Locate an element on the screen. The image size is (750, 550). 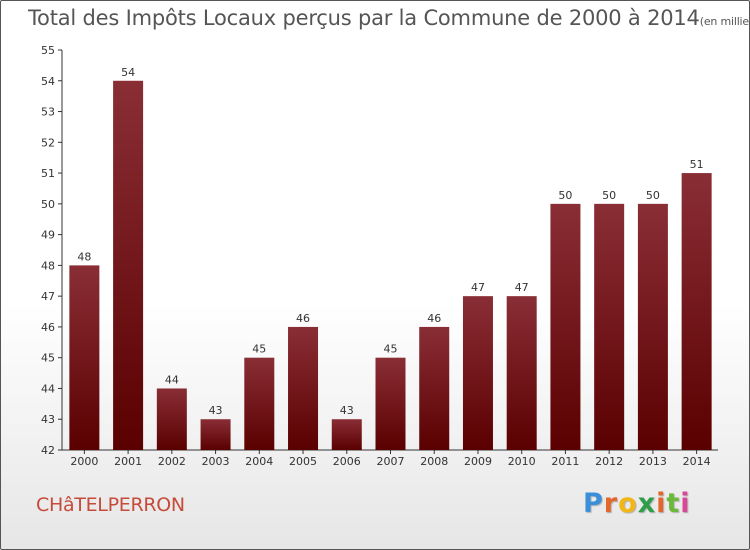
x-tick-label: 2010 is located at coordinates (522, 461).